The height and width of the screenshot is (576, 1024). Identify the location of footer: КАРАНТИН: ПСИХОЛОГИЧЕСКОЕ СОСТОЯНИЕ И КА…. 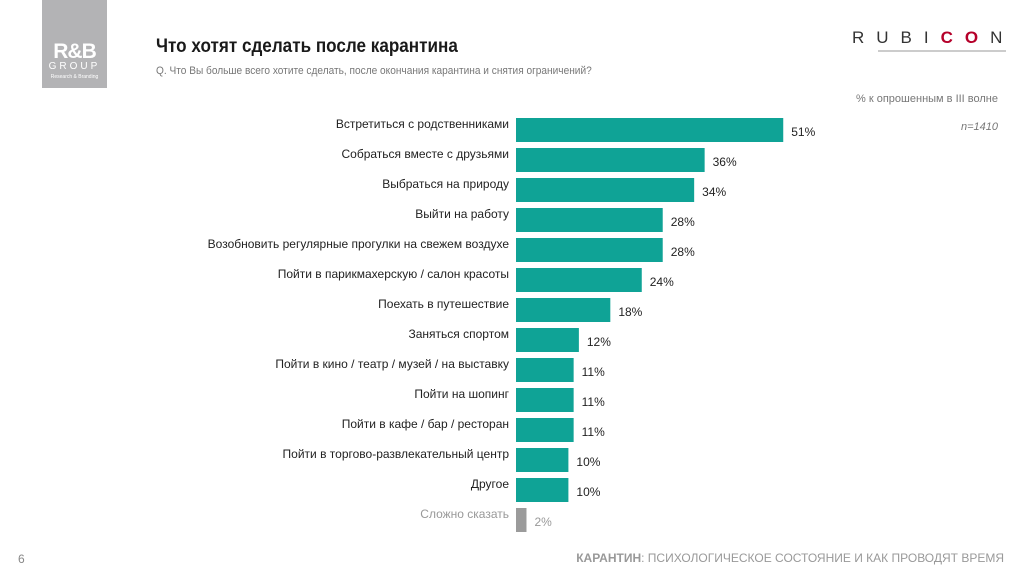
(790, 558).